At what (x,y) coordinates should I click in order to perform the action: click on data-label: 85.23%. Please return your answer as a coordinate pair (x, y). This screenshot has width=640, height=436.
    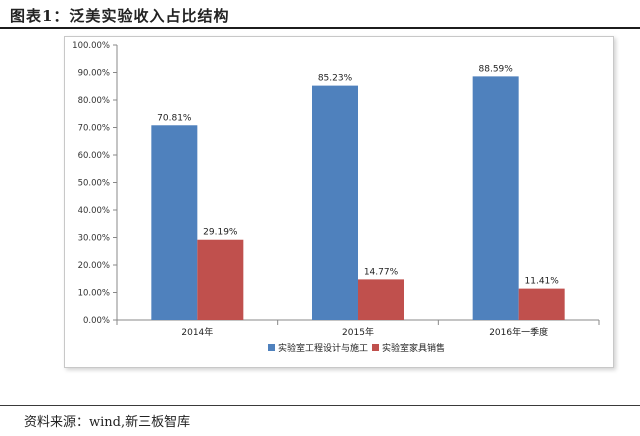
    Looking at the image, I should click on (335, 79).